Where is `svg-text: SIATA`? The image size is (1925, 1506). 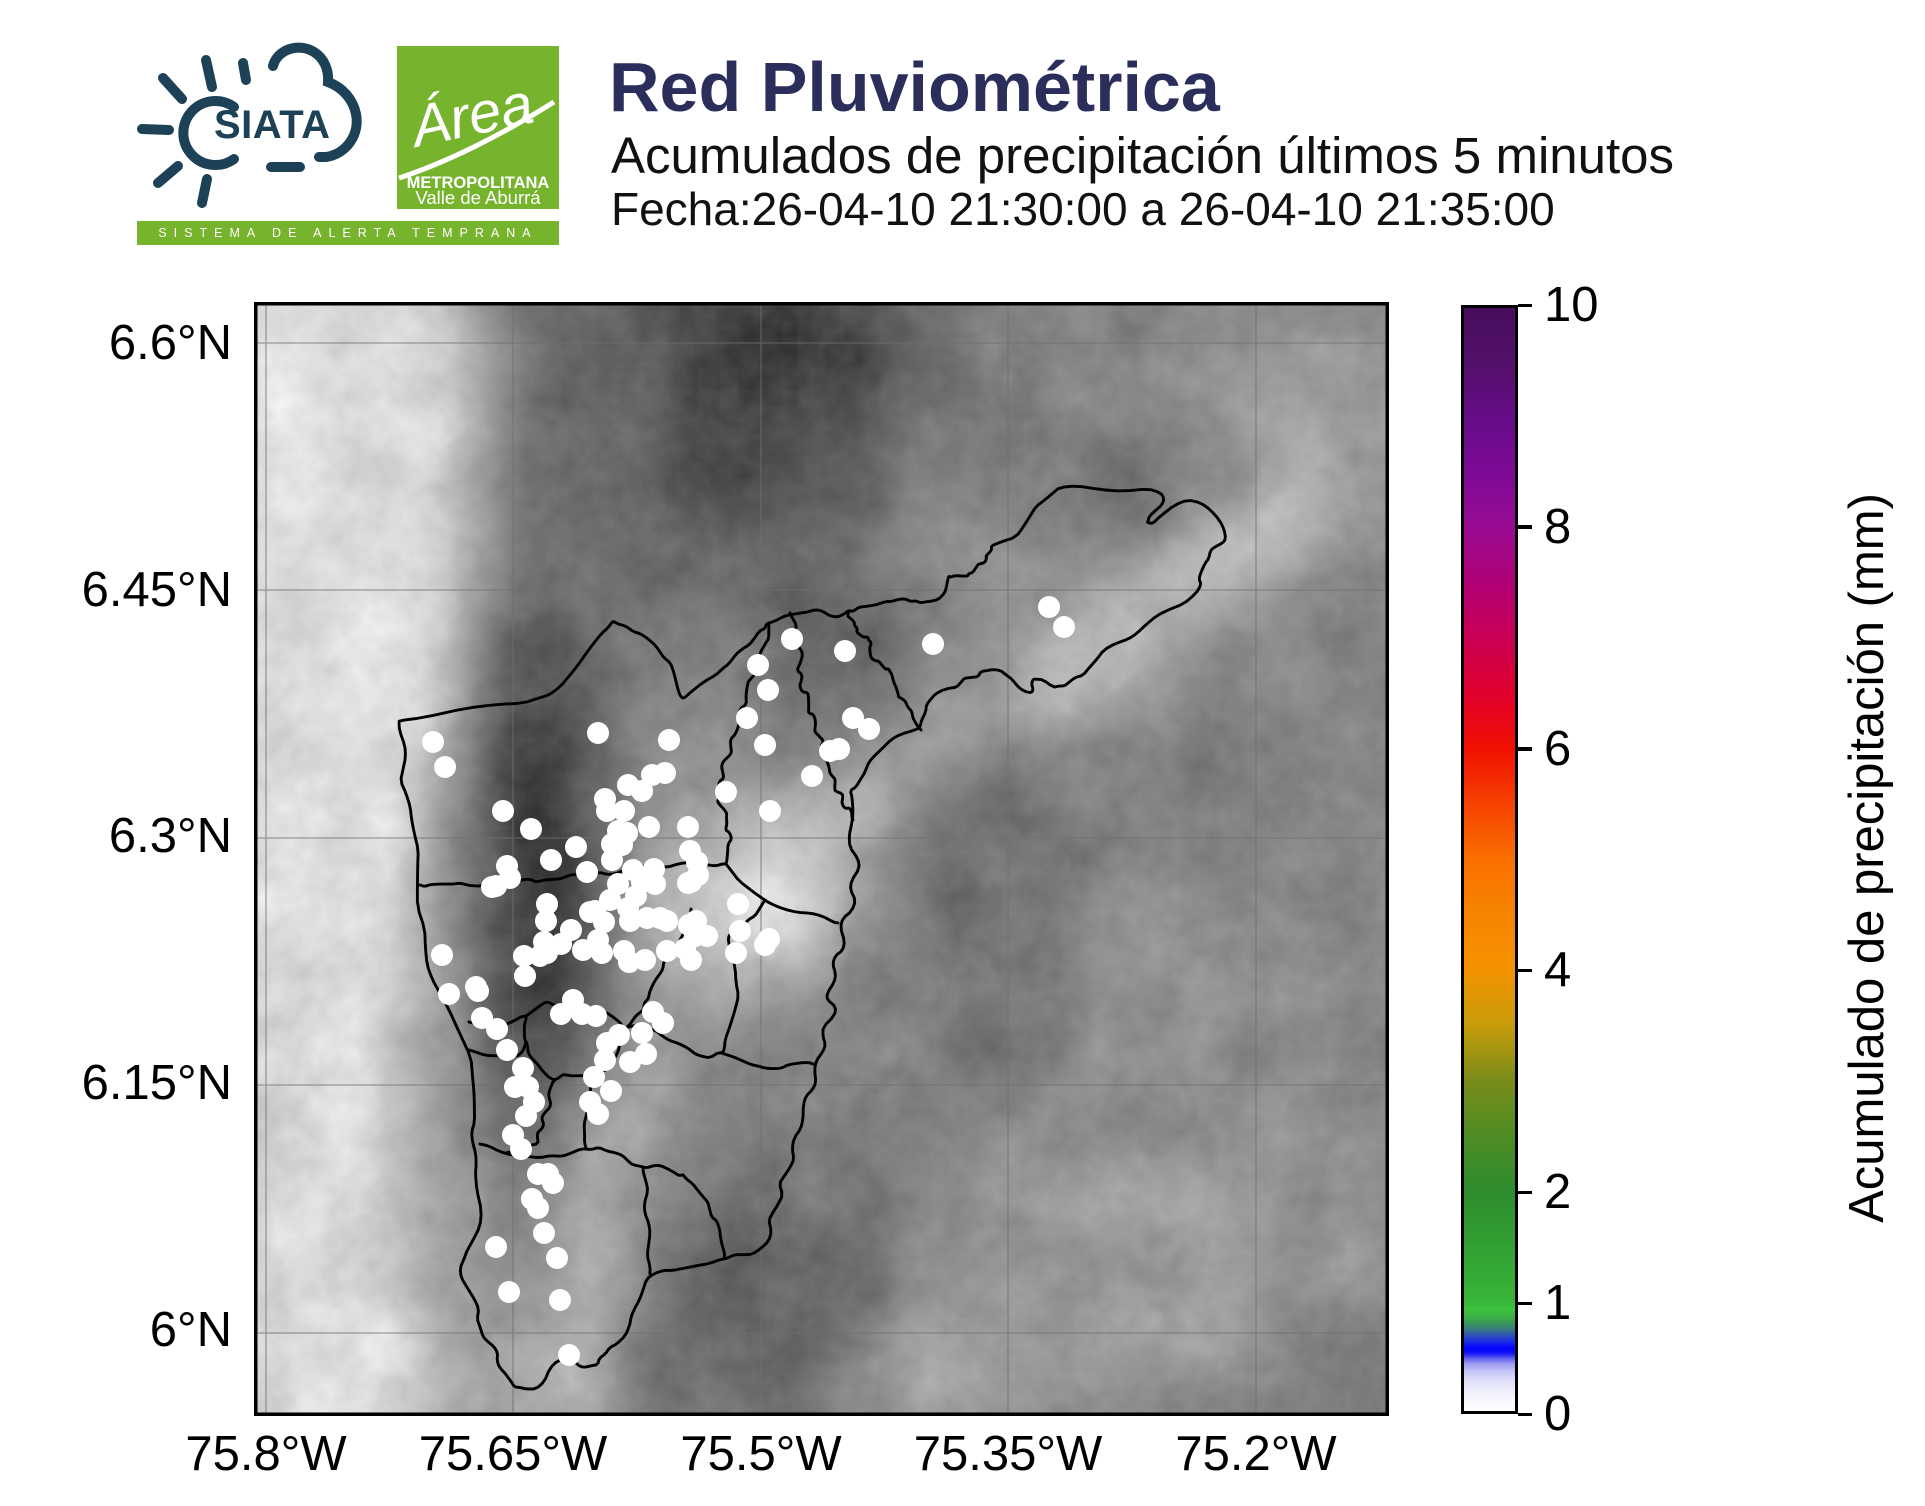
svg-text: SIATA is located at coordinates (272, 125).